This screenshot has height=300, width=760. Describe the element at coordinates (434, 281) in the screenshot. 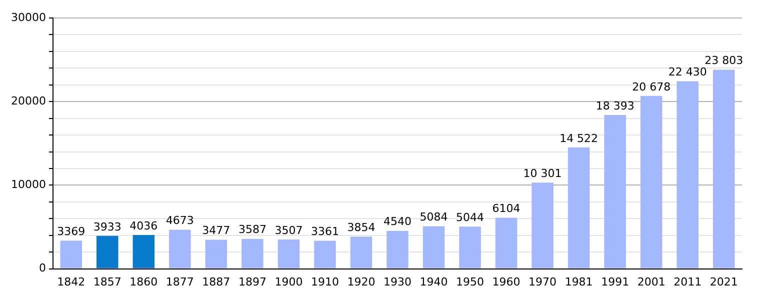

I see `x-tick-label: 1940` at that location.